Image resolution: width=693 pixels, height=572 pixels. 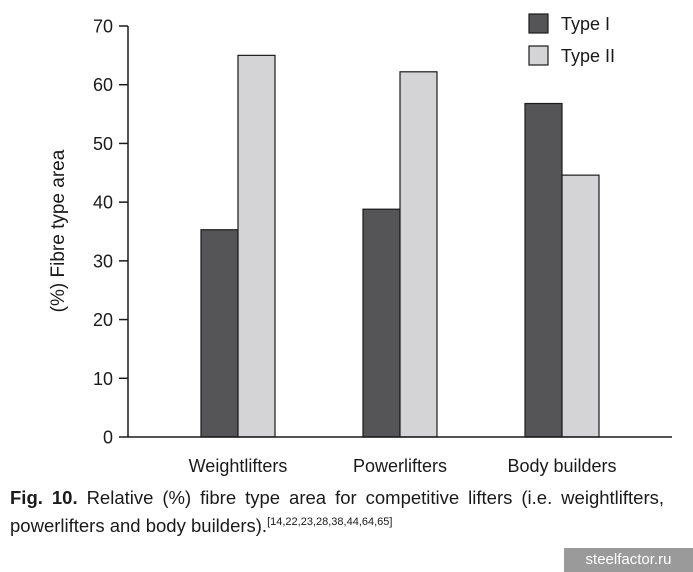 What do you see at coordinates (400, 466) in the screenshot?
I see `x-category-label: Powerlifters` at bounding box center [400, 466].